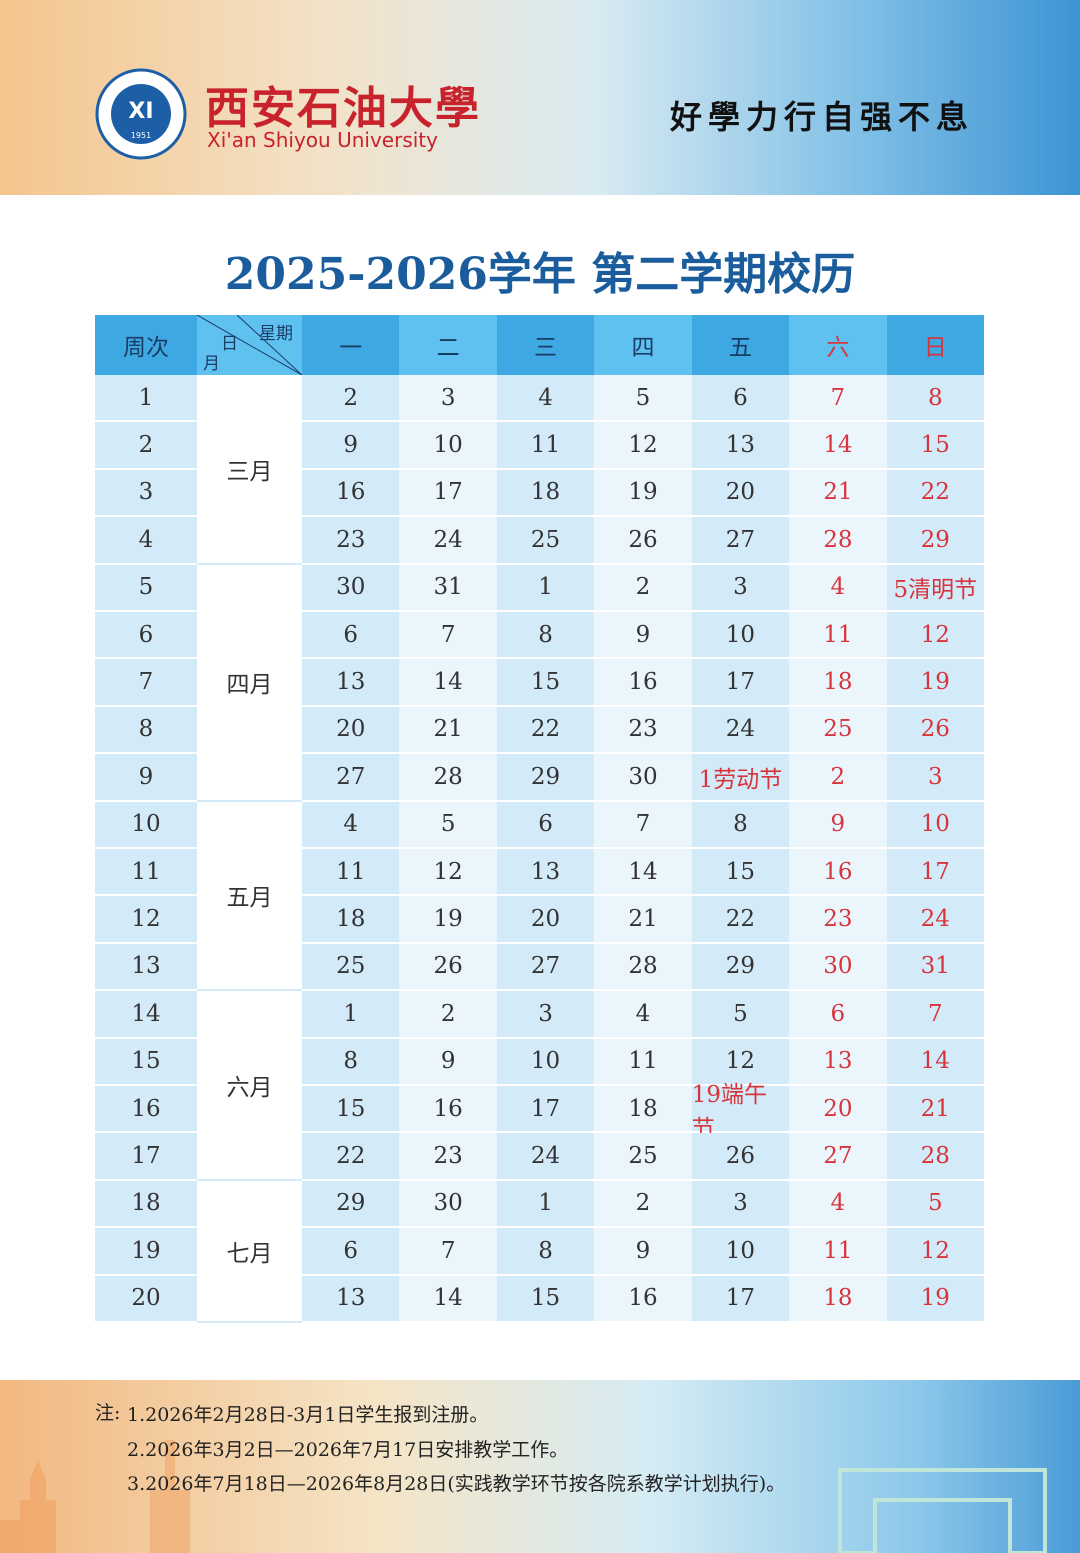 The image size is (1080, 1553). What do you see at coordinates (146, 825) in the screenshot?
I see `week-number: 10` at bounding box center [146, 825].